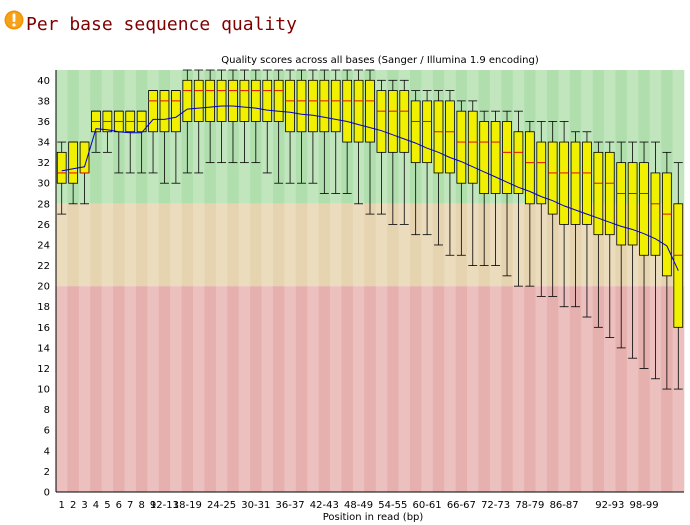 The width and height of the screenshot is (690, 525). What do you see at coordinates (161, 24) in the screenshot?
I see `page-title: Per base sequence quality` at bounding box center [161, 24].